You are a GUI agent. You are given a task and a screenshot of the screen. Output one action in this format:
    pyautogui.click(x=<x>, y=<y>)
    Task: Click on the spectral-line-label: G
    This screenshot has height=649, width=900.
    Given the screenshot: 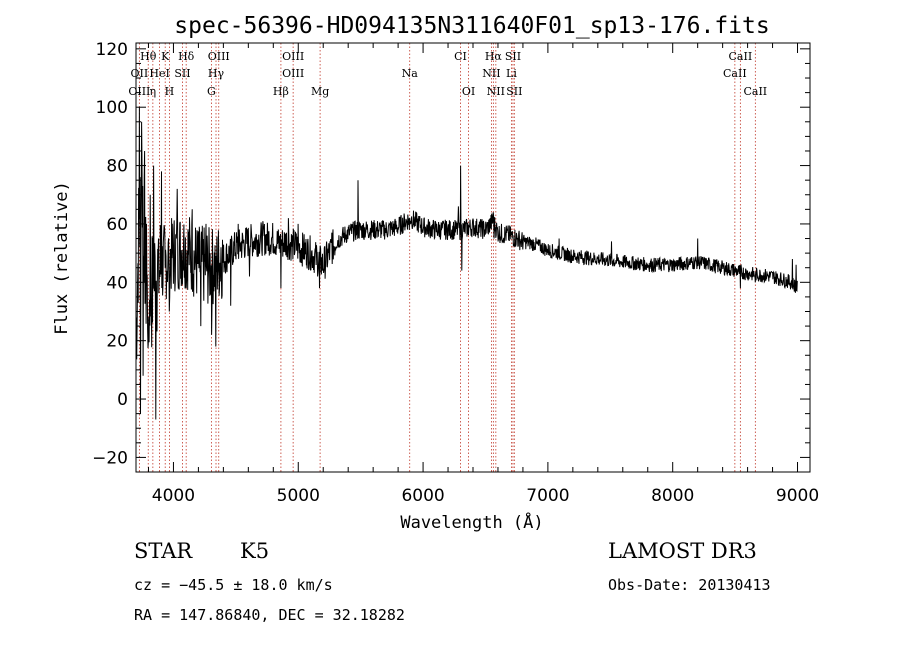 What is the action you would take?
    pyautogui.click(x=211, y=91)
    